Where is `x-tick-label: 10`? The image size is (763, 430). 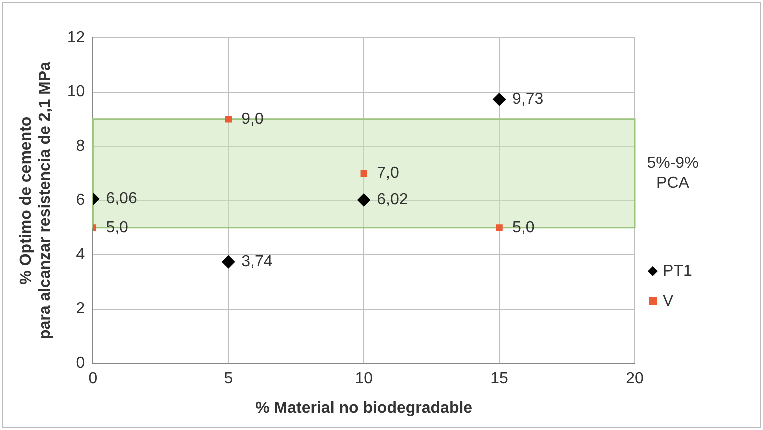 x-tick-label: 10 is located at coordinates (364, 379).